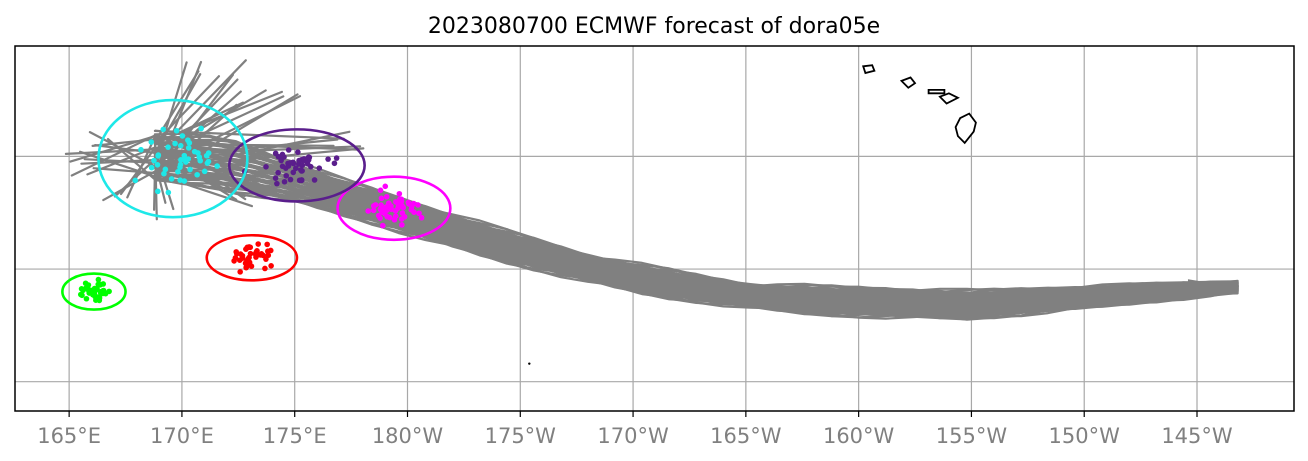 Image resolution: width=1308 pixels, height=461 pixels. I want to click on ellipse-day6, so click(296, 165).